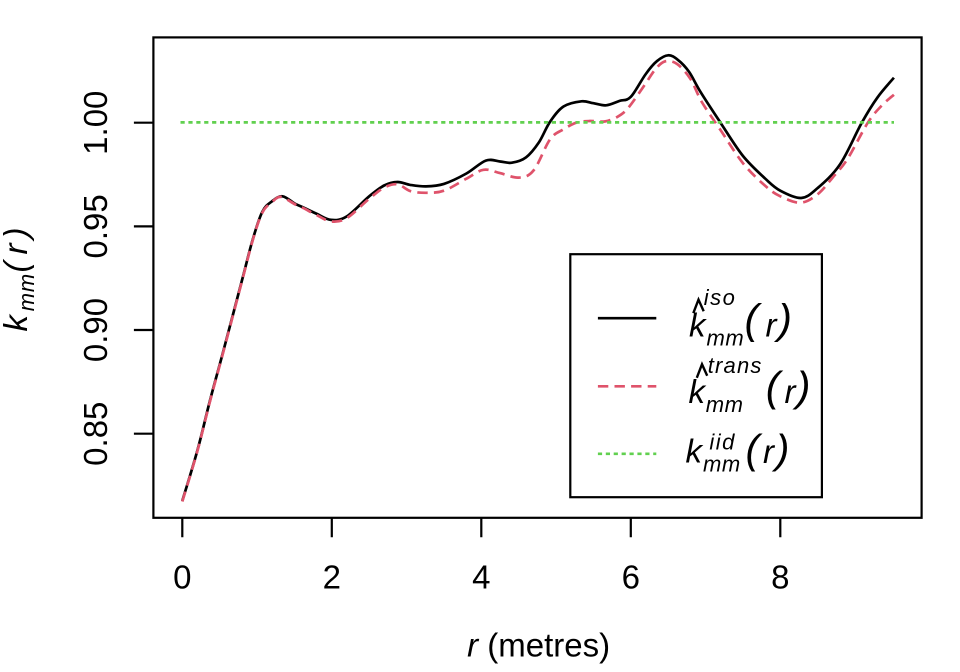 The width and height of the screenshot is (960, 672). Describe the element at coordinates (720, 297) in the screenshot. I see `svg-text: iso` at that location.